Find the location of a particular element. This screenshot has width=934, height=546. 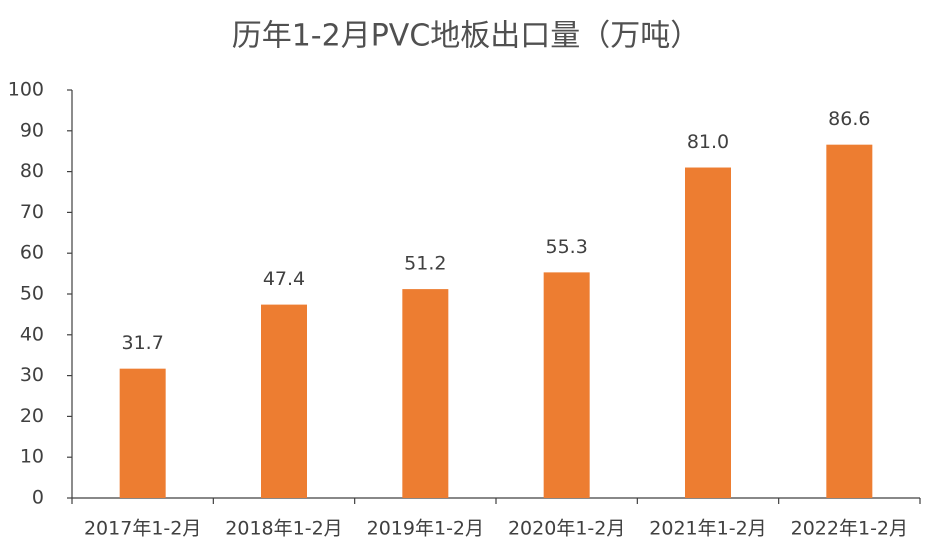

y-tick-label: 90 is located at coordinates (32, 130).